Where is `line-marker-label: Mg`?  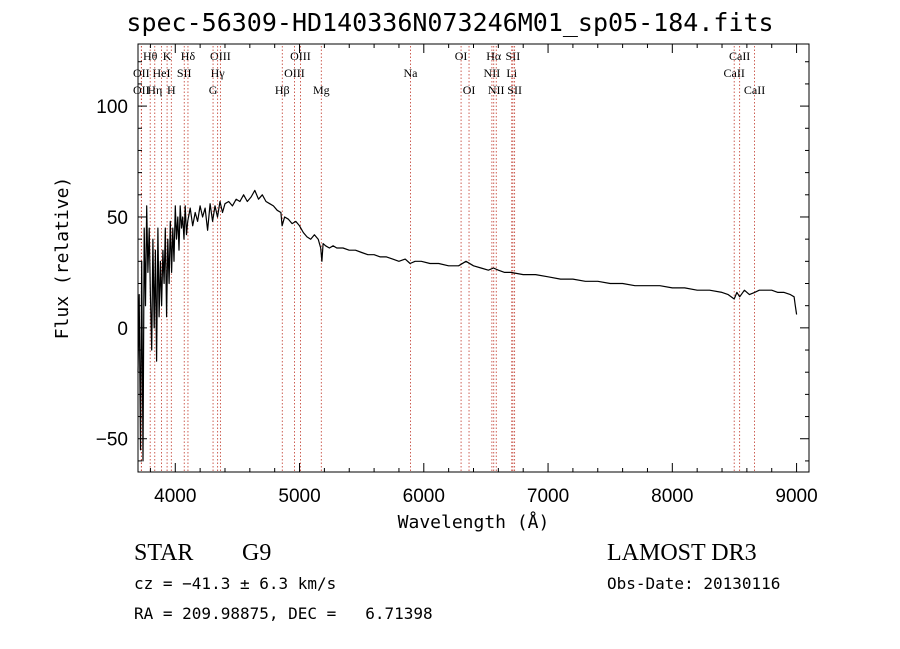 line-marker-label: Mg is located at coordinates (321, 90).